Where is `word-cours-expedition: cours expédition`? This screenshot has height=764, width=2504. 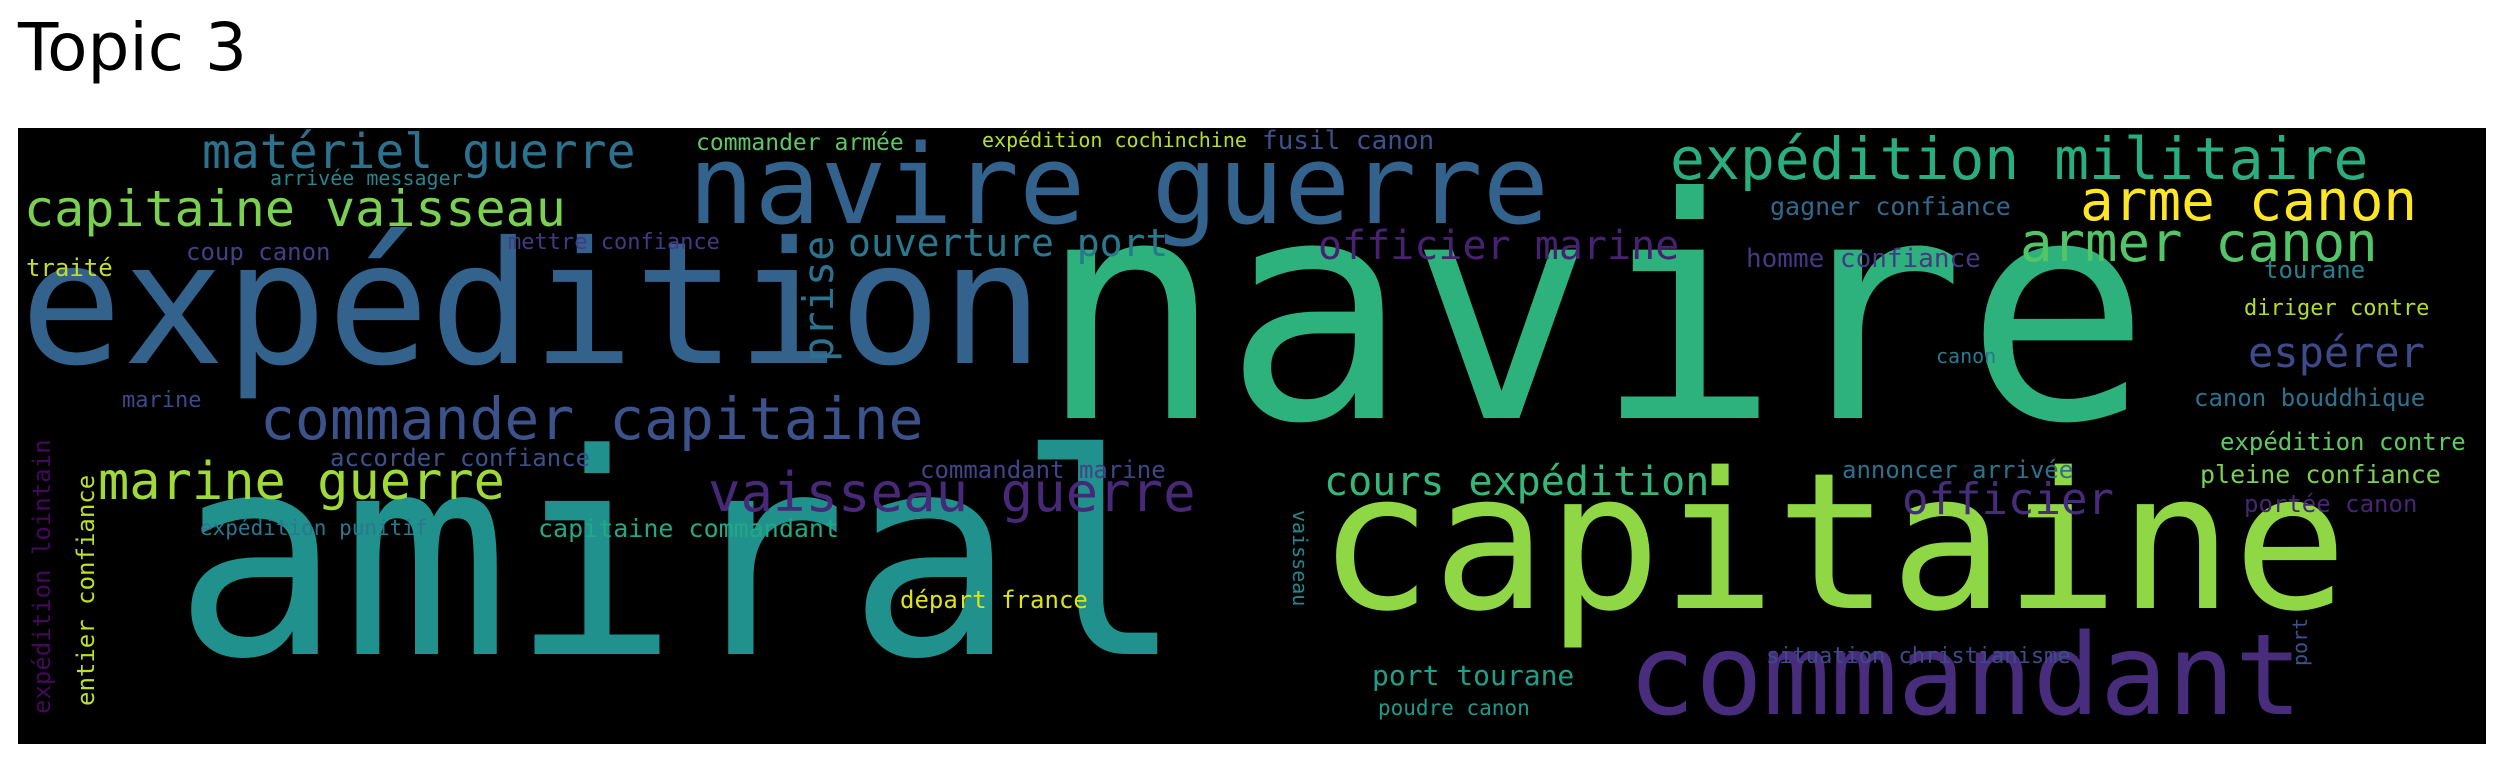 word-cours-expedition: cours expédition is located at coordinates (1517, 482).